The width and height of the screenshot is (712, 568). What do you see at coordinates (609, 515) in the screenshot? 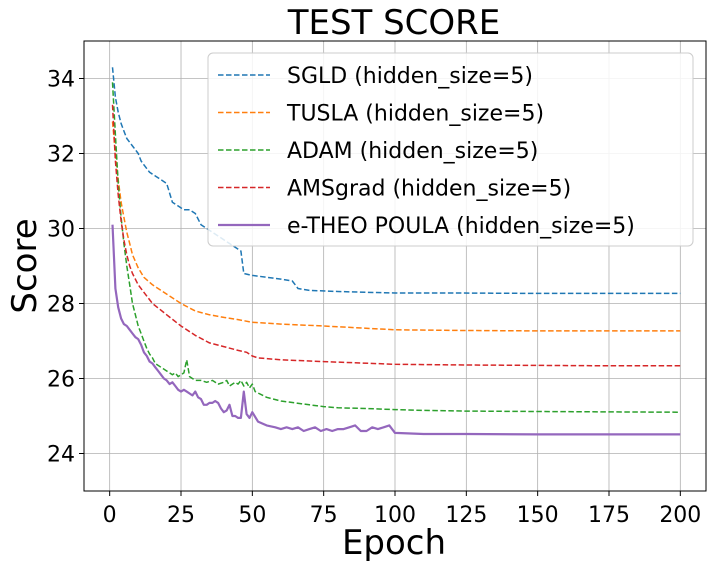
I see `x-tick-label: 175` at bounding box center [609, 515].